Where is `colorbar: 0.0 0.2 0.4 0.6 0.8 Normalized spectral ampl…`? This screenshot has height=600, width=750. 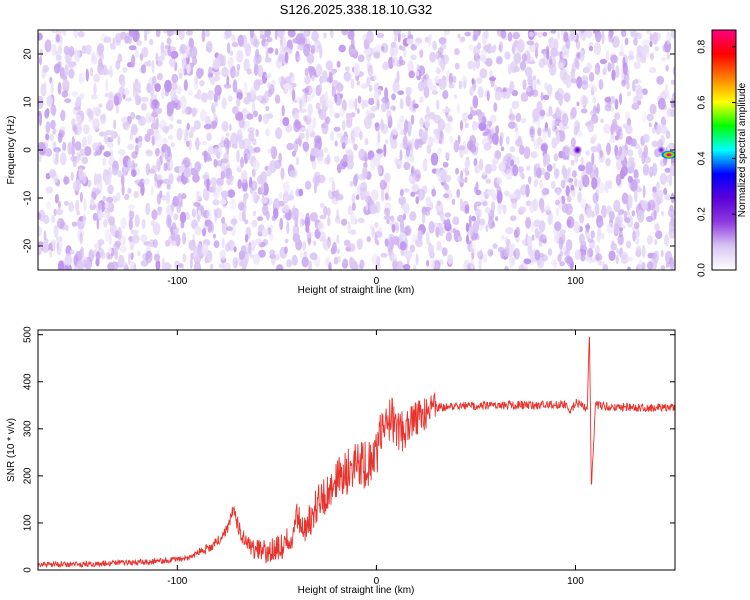
colorbar: 0.0 0.2 0.4 0.6 0.8 Normalized spectral ampl… is located at coordinates (722, 153).